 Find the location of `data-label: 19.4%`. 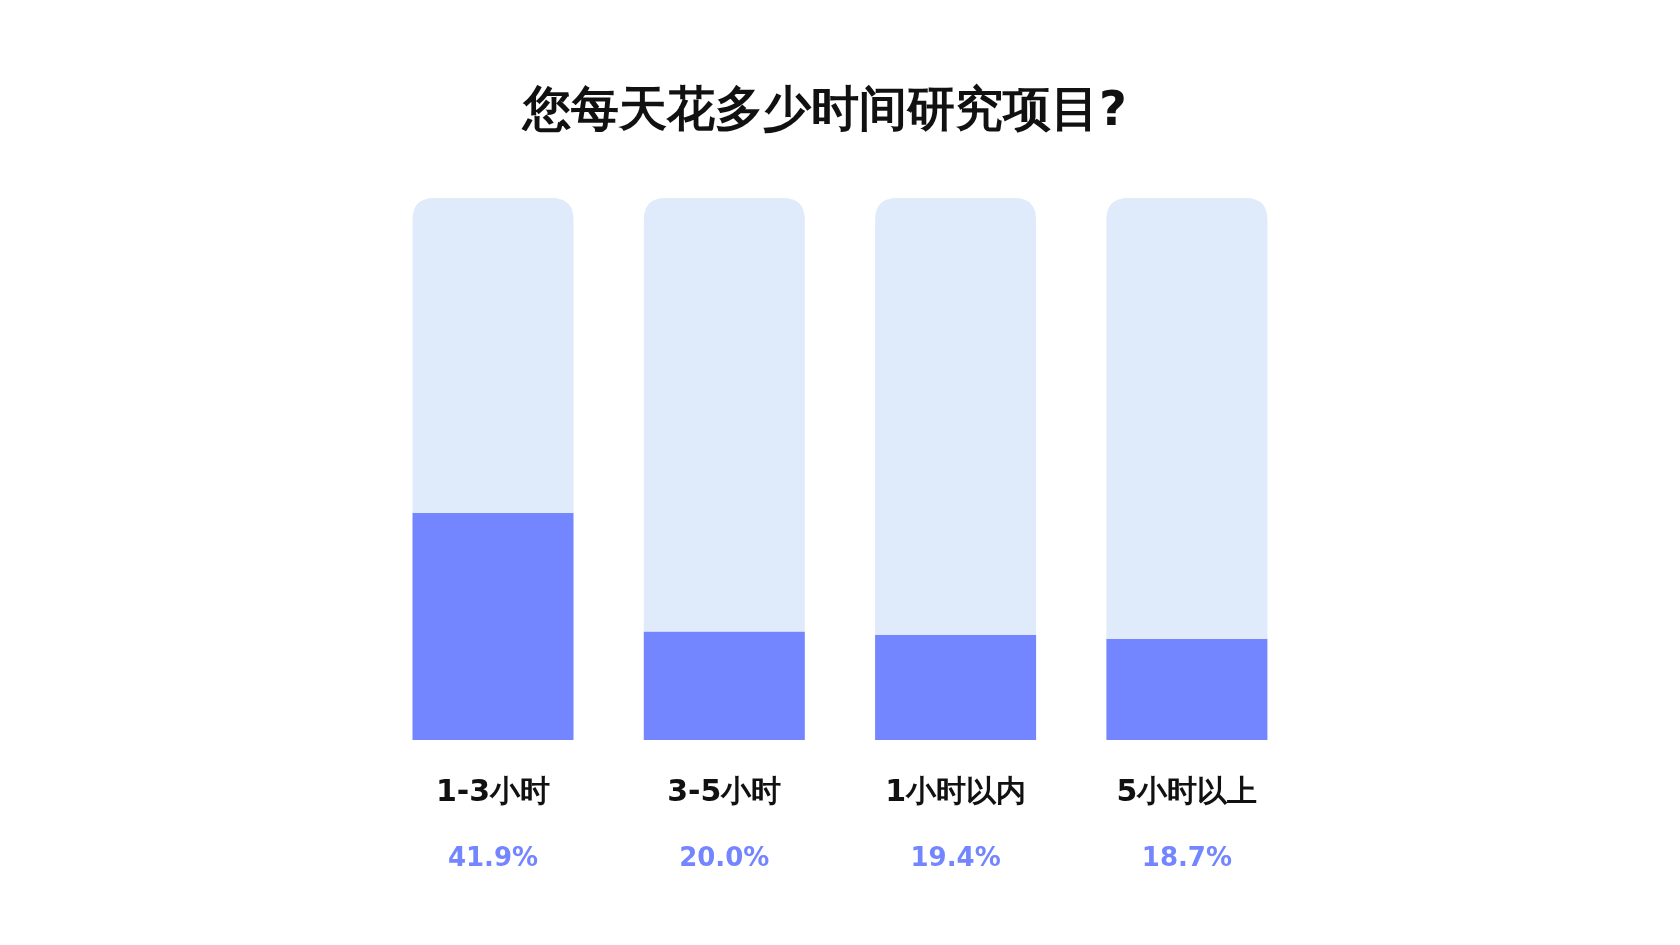

data-label: 19.4% is located at coordinates (955, 857).